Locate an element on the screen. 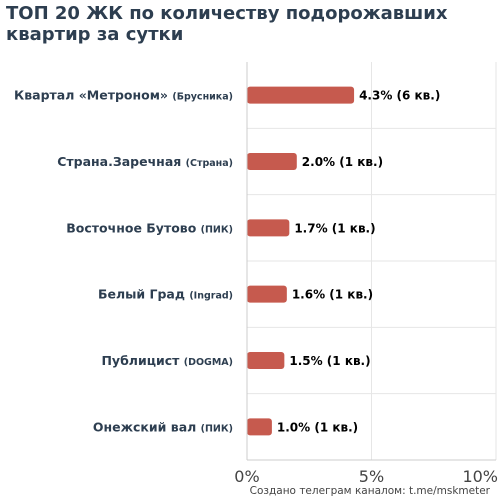 Image resolution: width=500 pixels, height=500 pixels. footer-credit: Создано телеграм каналом: t.me/mskmeter is located at coordinates (369, 491).